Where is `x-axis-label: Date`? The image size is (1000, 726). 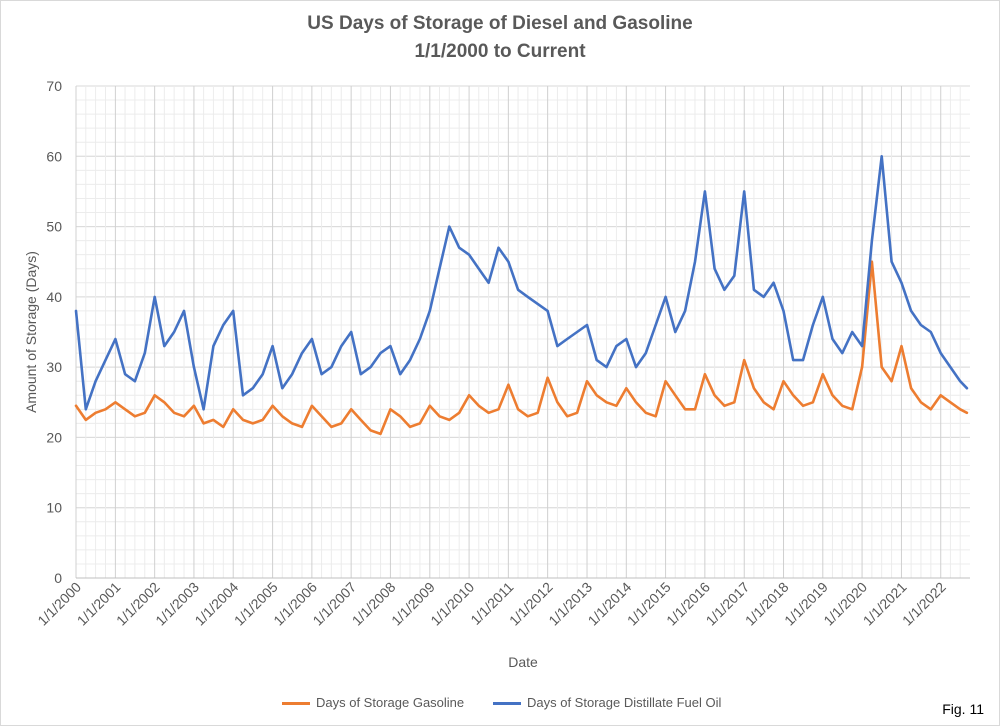
x-axis-label: Date is located at coordinates (523, 662).